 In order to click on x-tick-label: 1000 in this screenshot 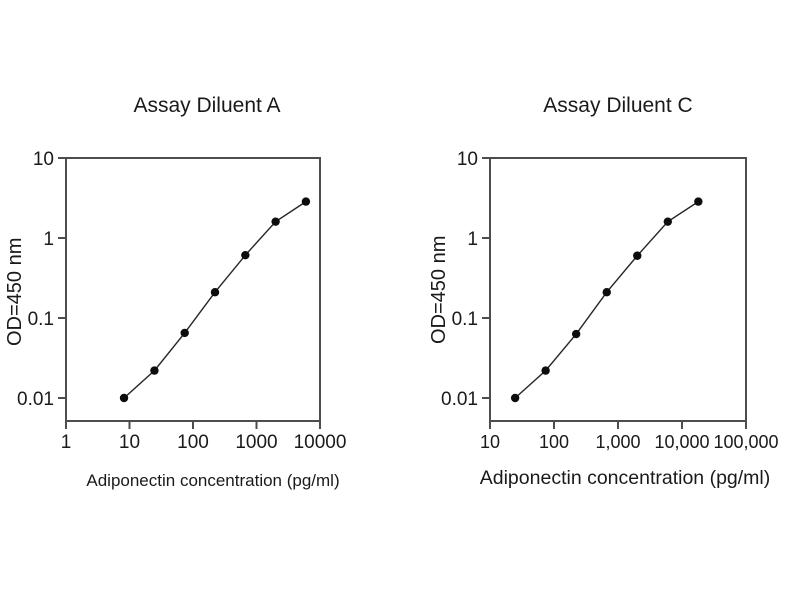, I will do `click(256, 442)`.